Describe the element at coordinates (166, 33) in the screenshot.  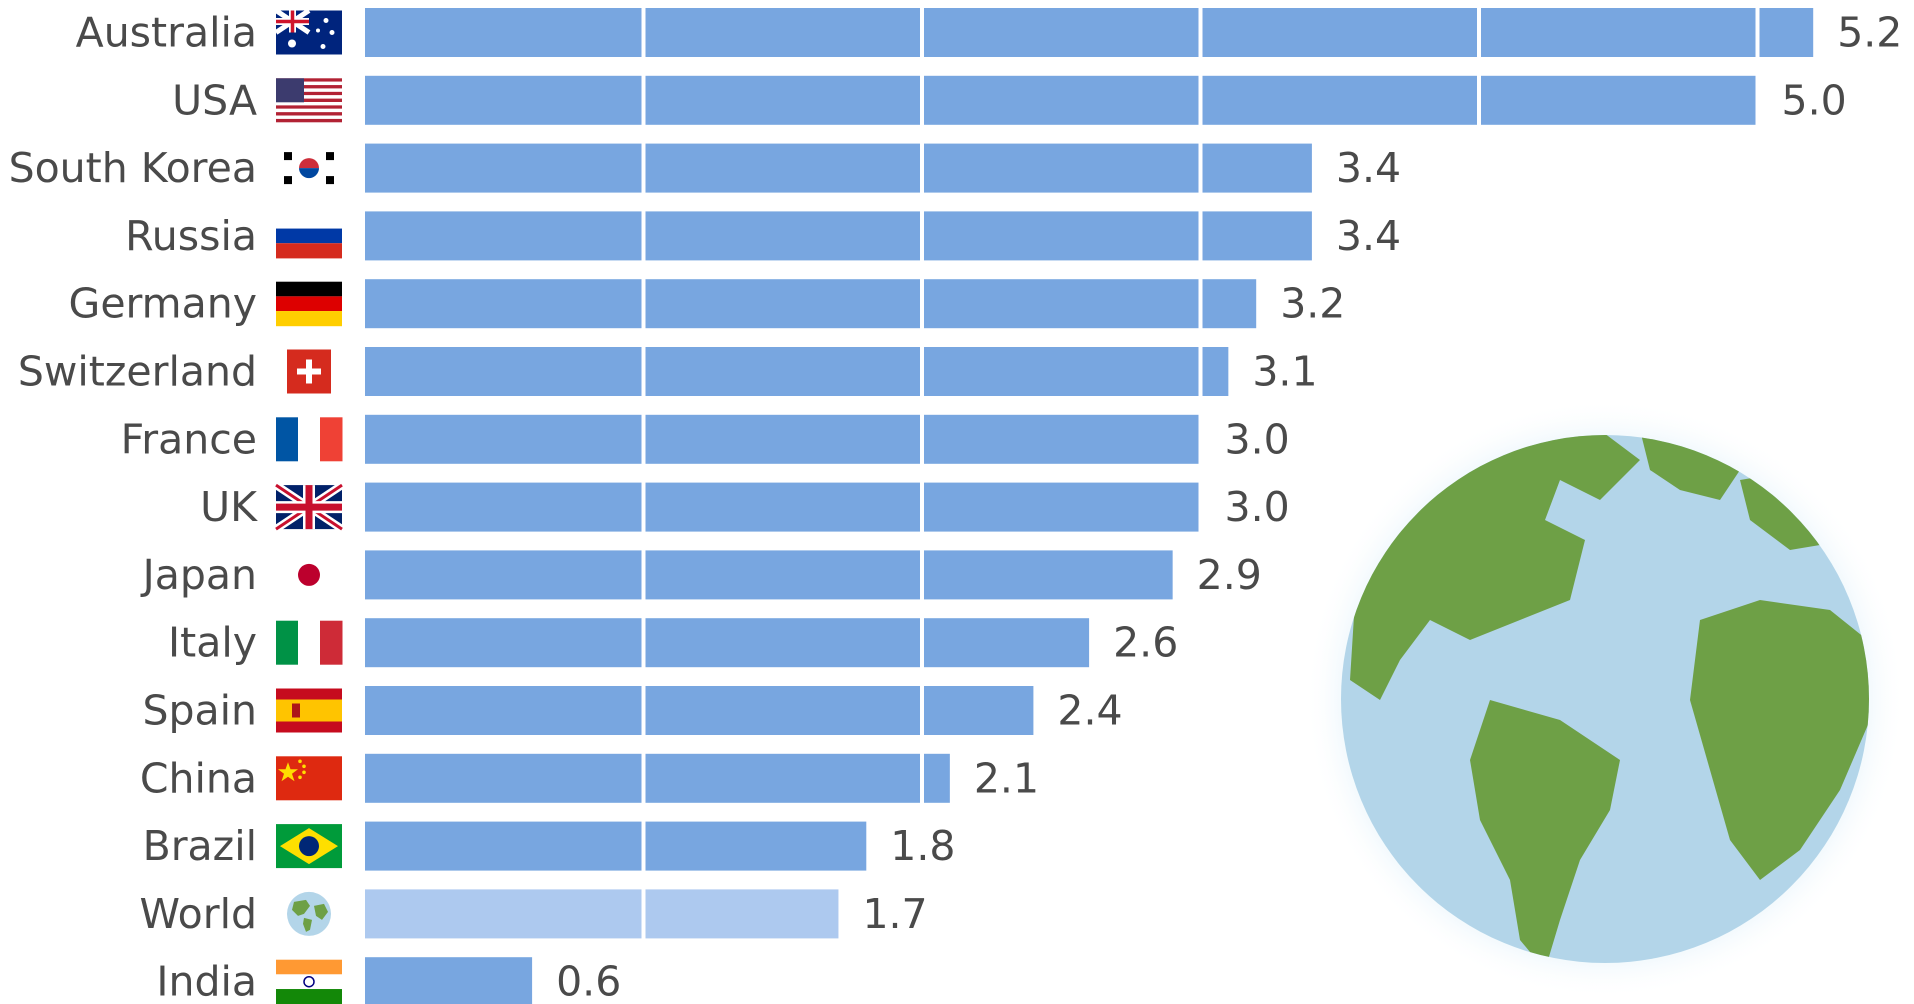
I see `category-label: Australia` at that location.